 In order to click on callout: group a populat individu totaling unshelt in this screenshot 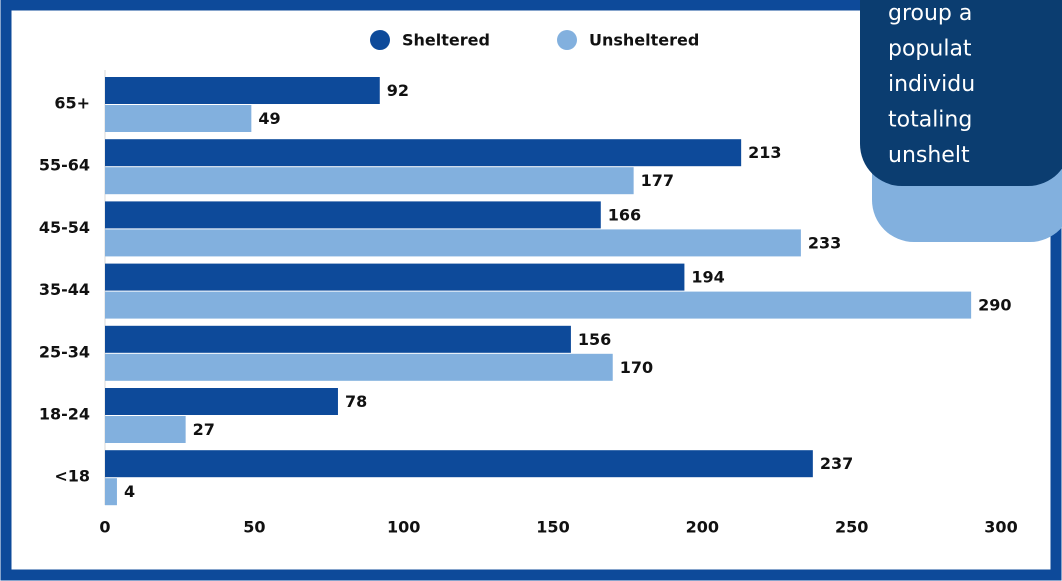, I will do `click(931, 84)`.